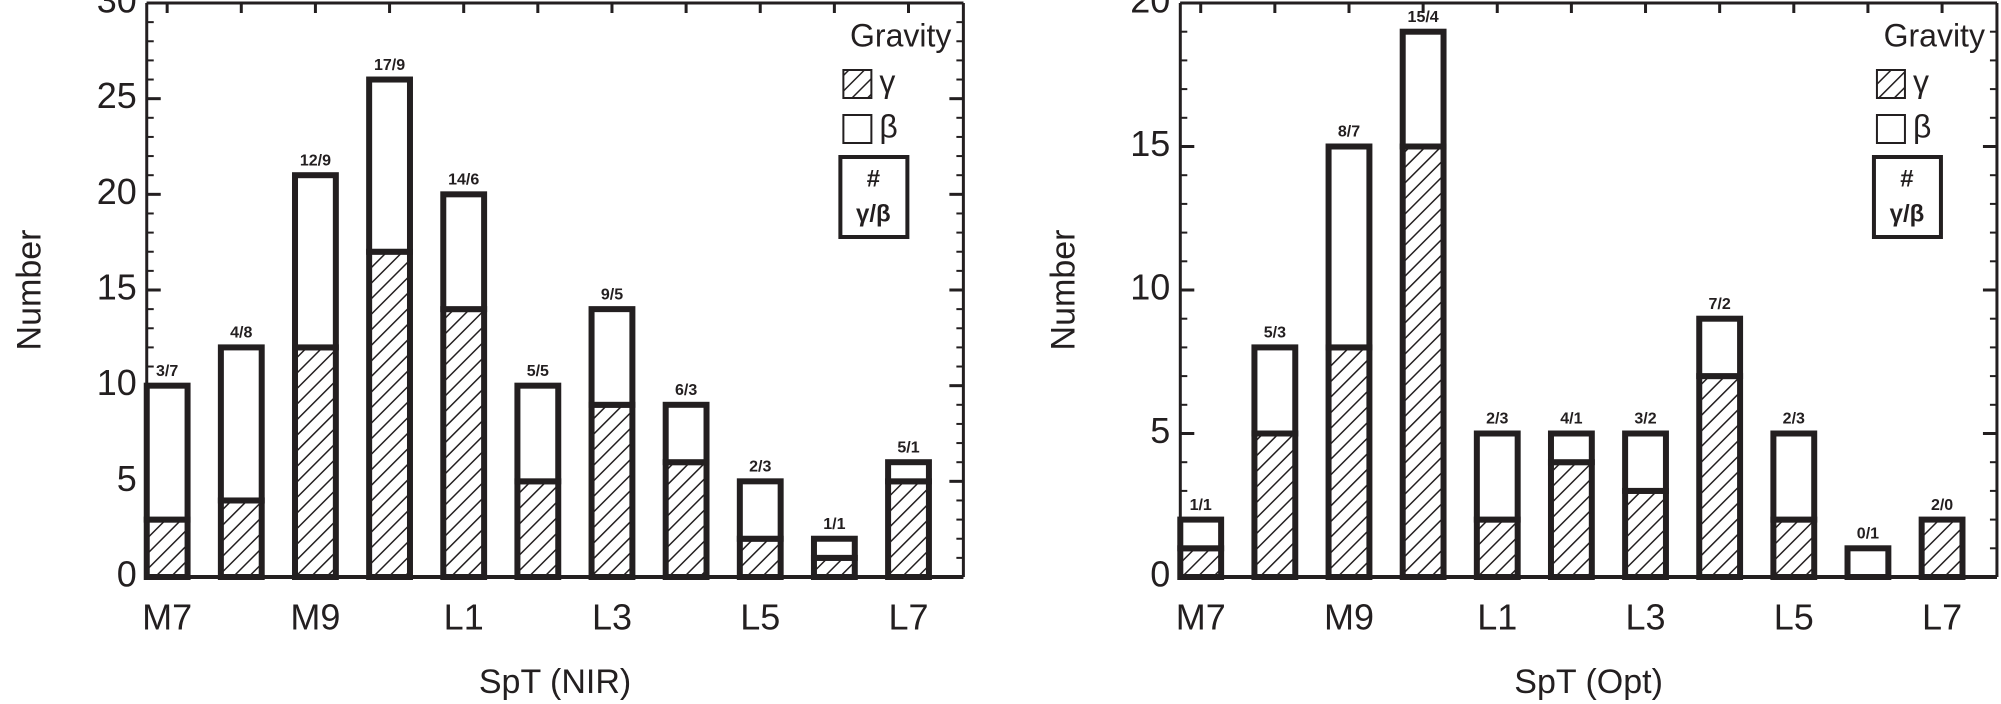 Image resolution: width=2001 pixels, height=704 pixels. I want to click on value-label: 15/4, so click(1423, 17).